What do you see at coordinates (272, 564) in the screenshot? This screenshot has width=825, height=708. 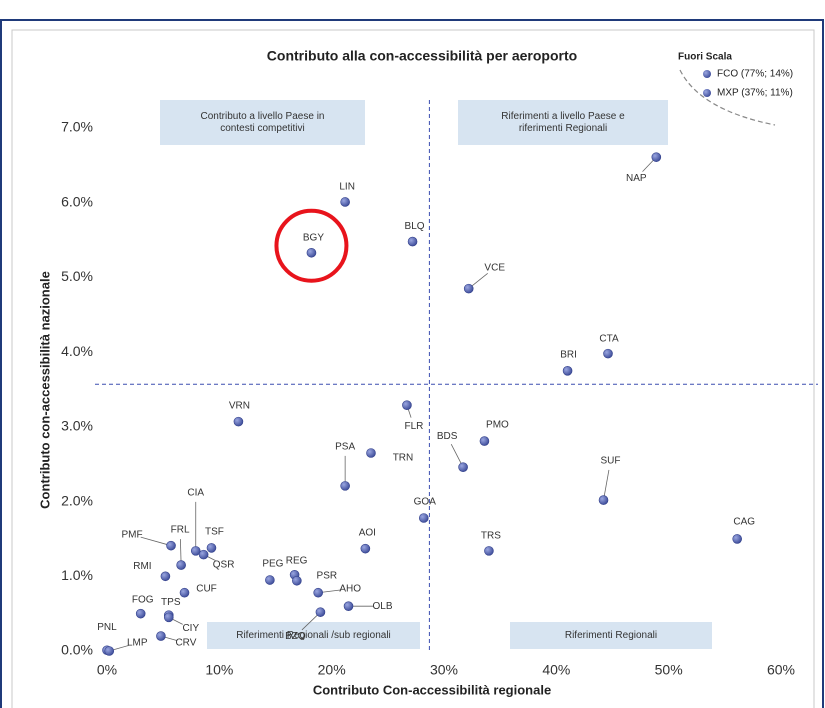 I see `point-label: PEG` at bounding box center [272, 564].